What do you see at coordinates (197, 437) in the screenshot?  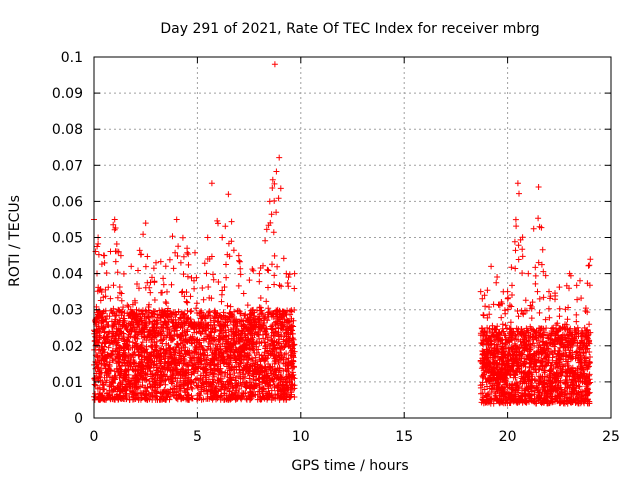 I see `x-tick-label: 5` at bounding box center [197, 437].